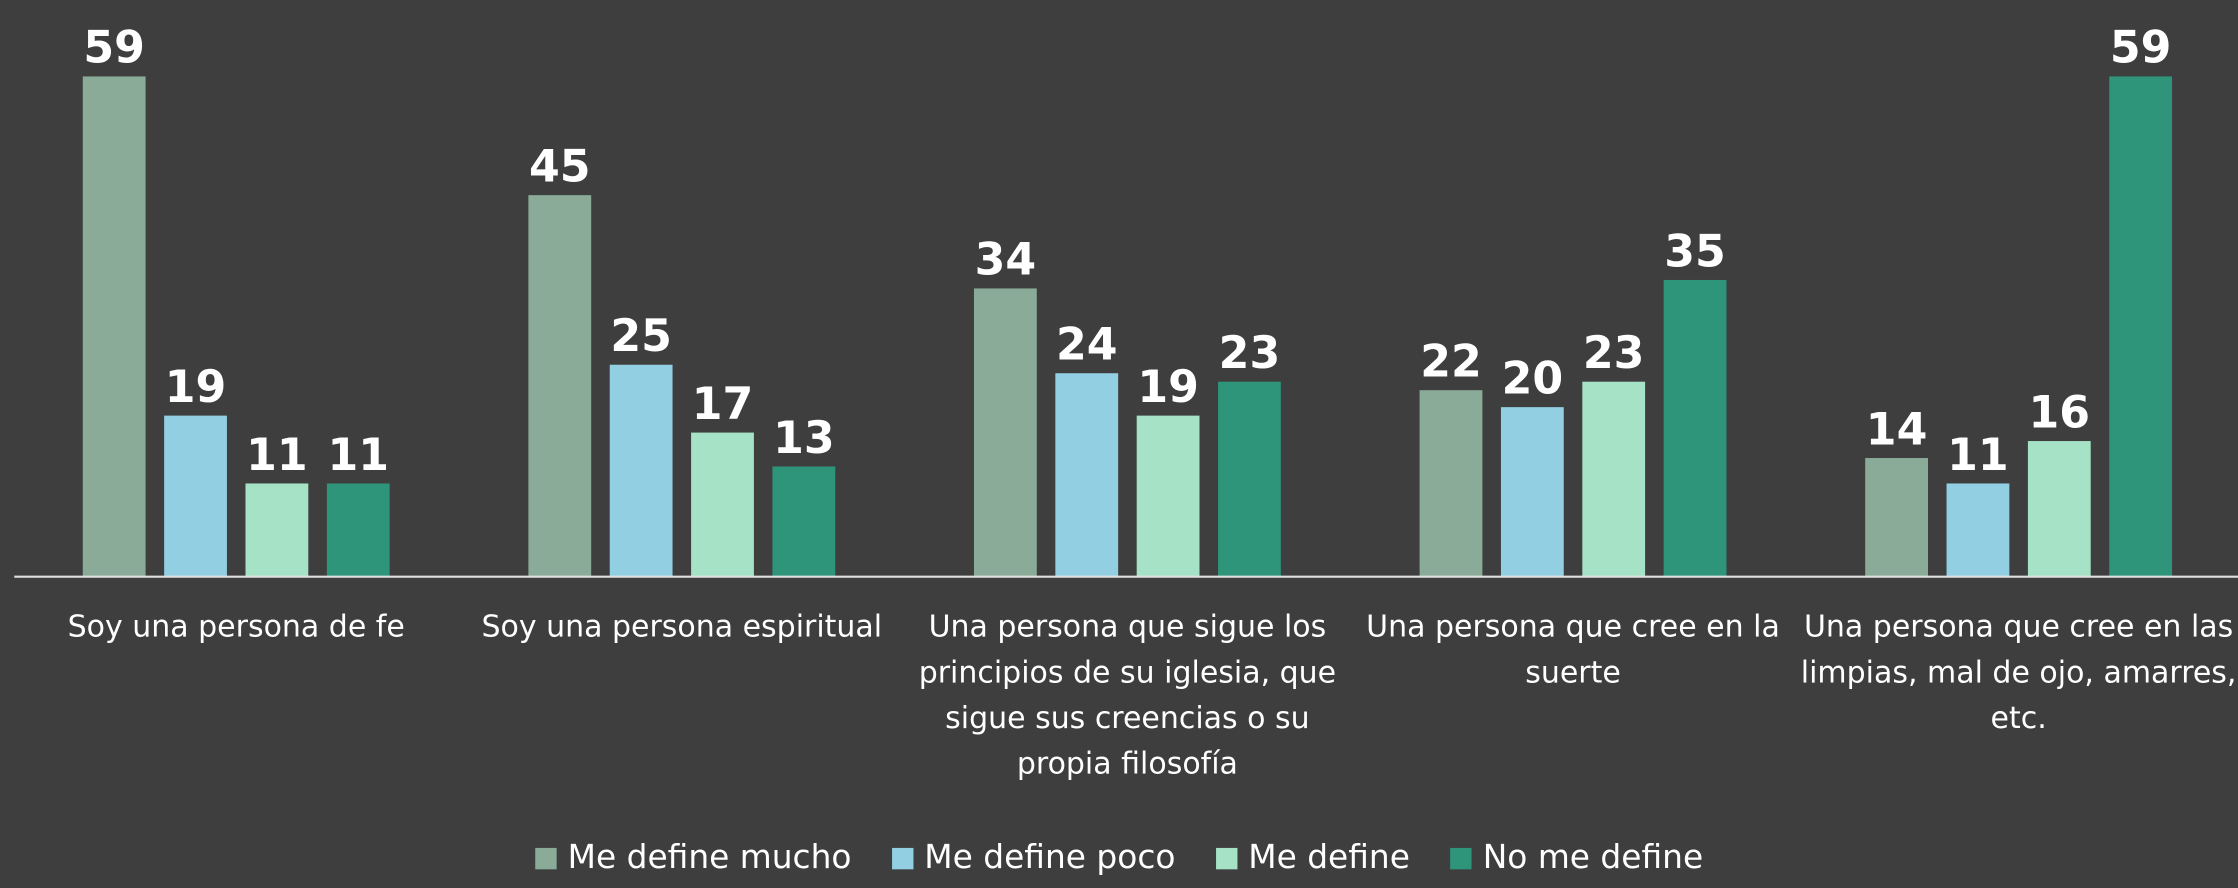 The width and height of the screenshot is (2238, 888). I want to click on legend-item: Me define, so click(1312, 857).